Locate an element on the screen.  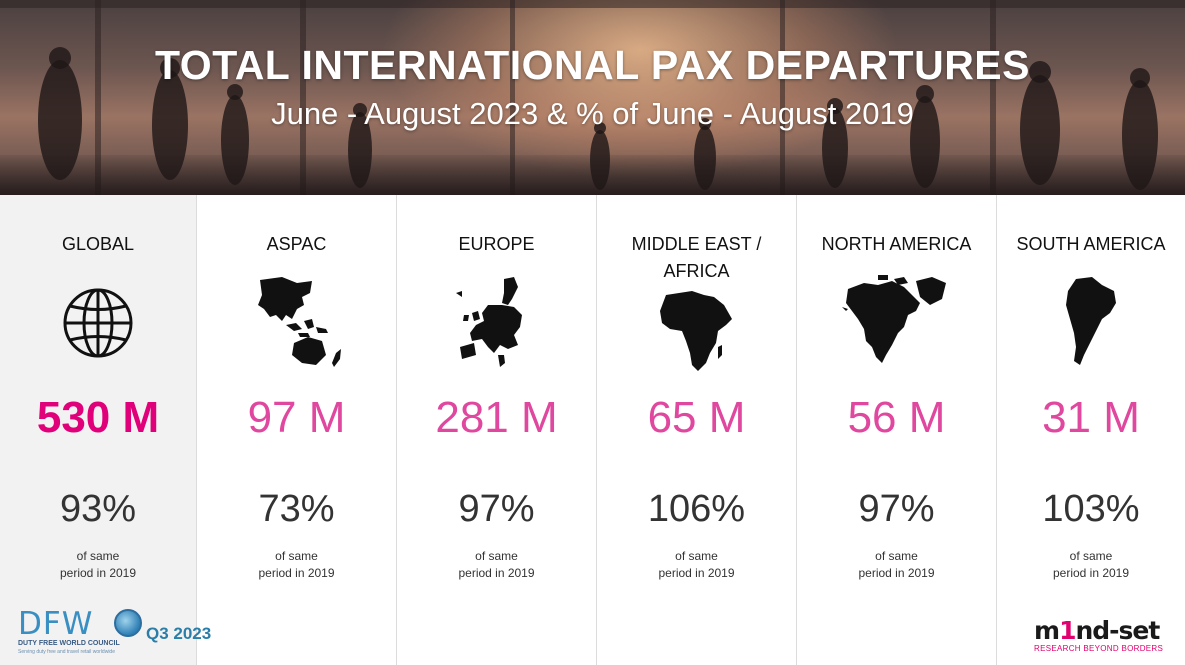
mindset-logo-part: m is located at coordinates (1047, 630).